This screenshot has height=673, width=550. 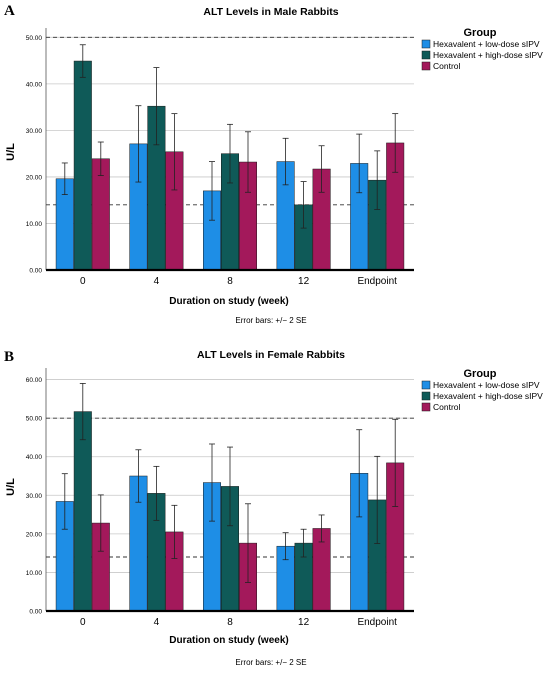 I want to click on panel-b-x-tick-label: 12, so click(x=304, y=622).